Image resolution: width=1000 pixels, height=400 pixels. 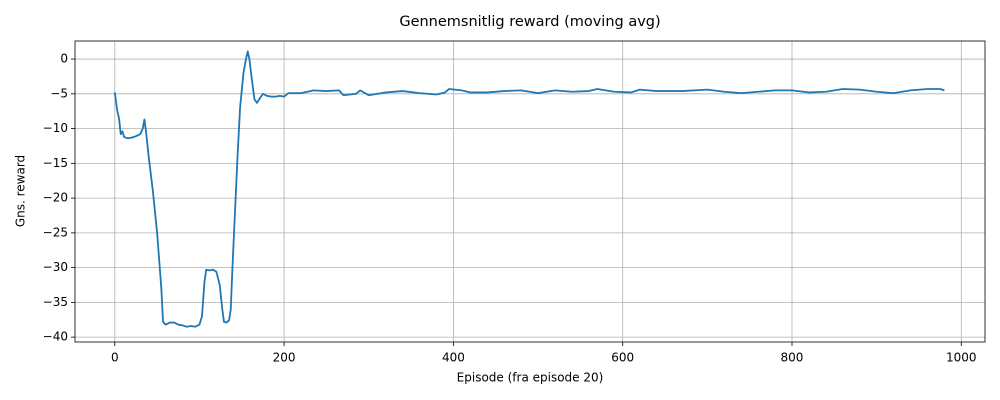 What do you see at coordinates (529, 22) in the screenshot?
I see `chart-title: Gennemsnitlig reward (moving avg)` at bounding box center [529, 22].